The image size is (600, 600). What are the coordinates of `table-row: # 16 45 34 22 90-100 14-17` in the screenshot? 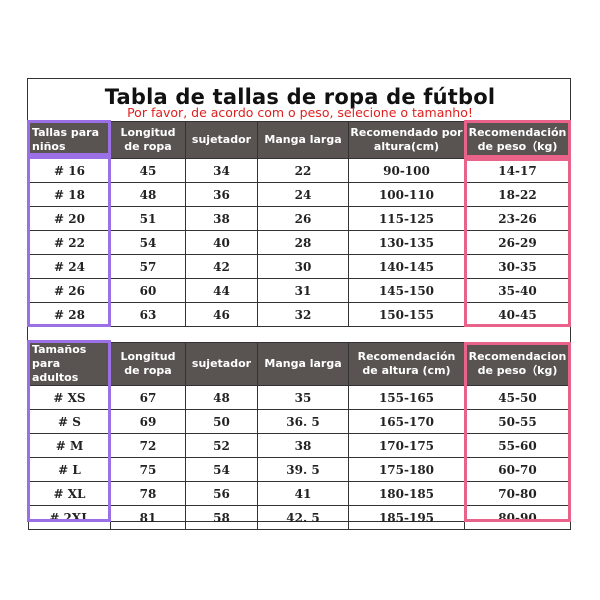 It's located at (299, 170).